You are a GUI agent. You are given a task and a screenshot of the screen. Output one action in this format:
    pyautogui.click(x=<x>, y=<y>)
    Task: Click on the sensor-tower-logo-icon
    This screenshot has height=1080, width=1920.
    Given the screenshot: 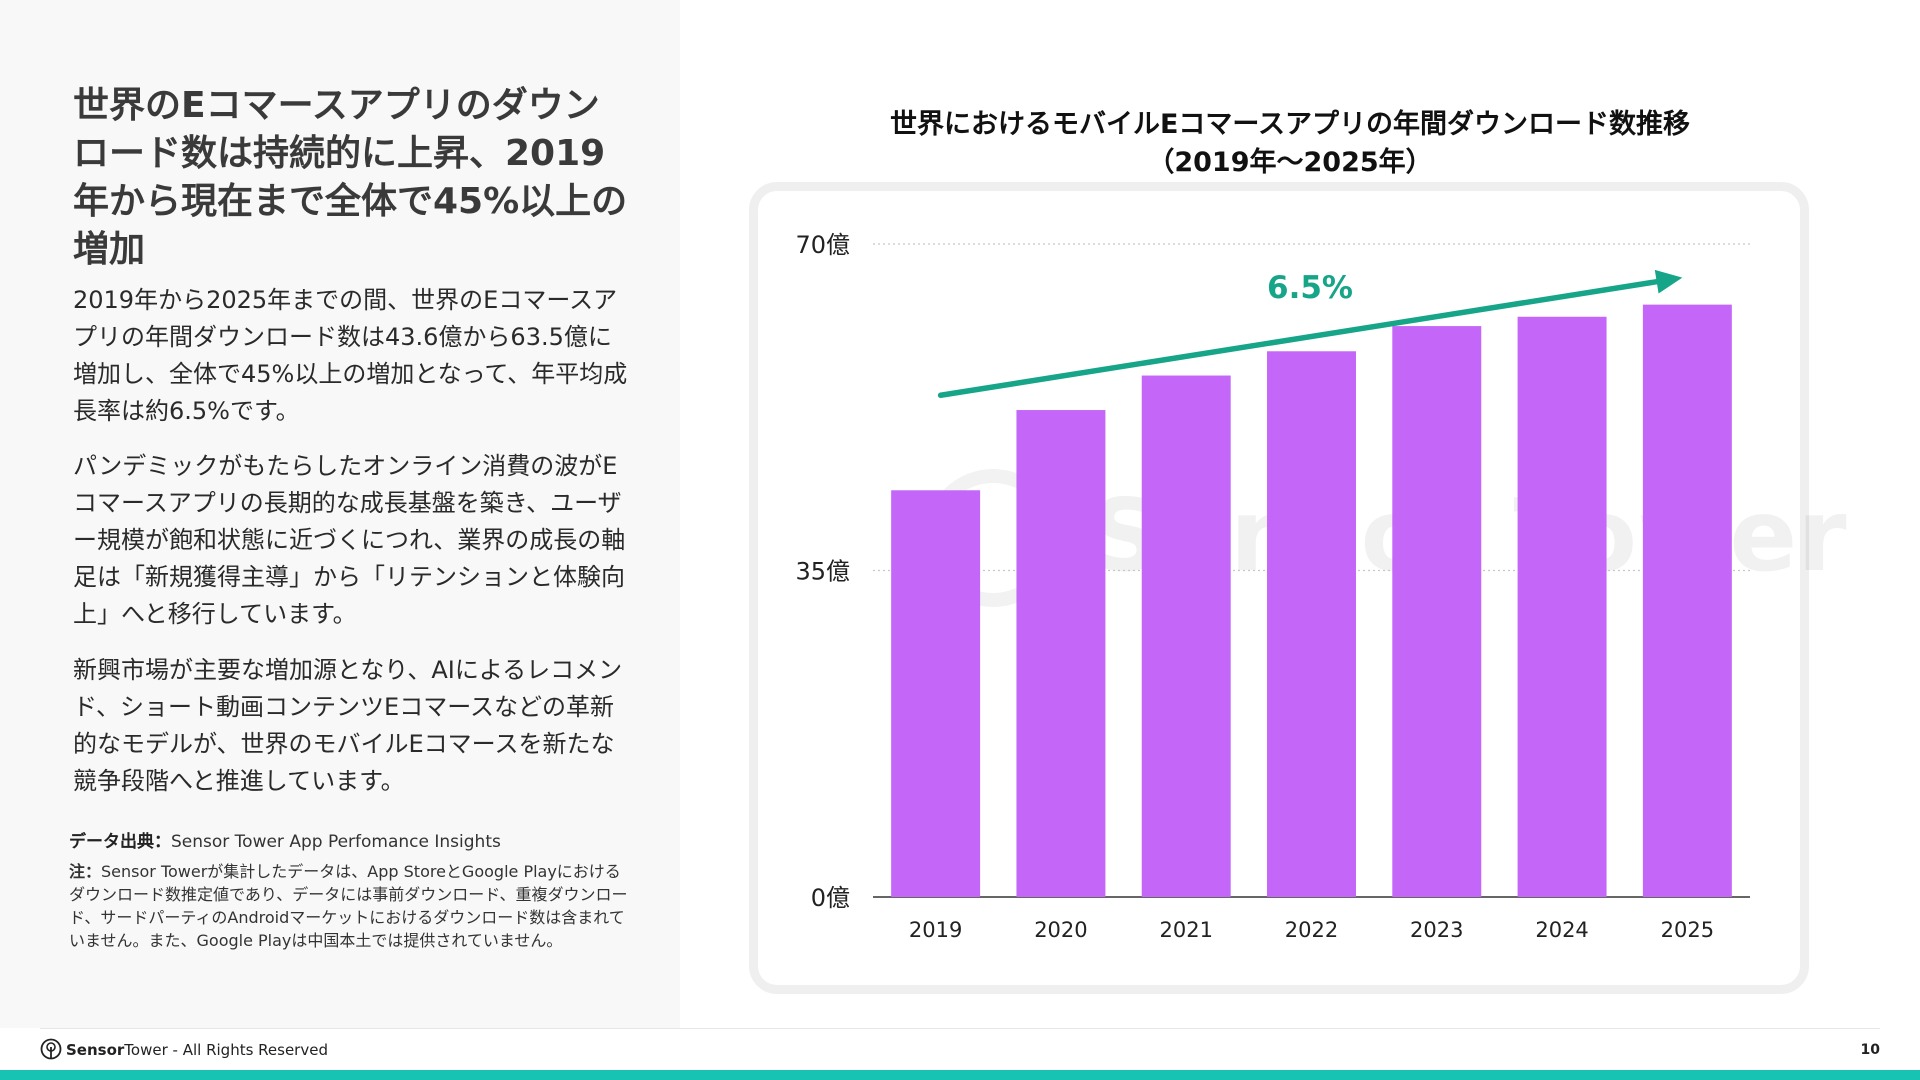 What is the action you would take?
    pyautogui.click(x=51, y=1049)
    